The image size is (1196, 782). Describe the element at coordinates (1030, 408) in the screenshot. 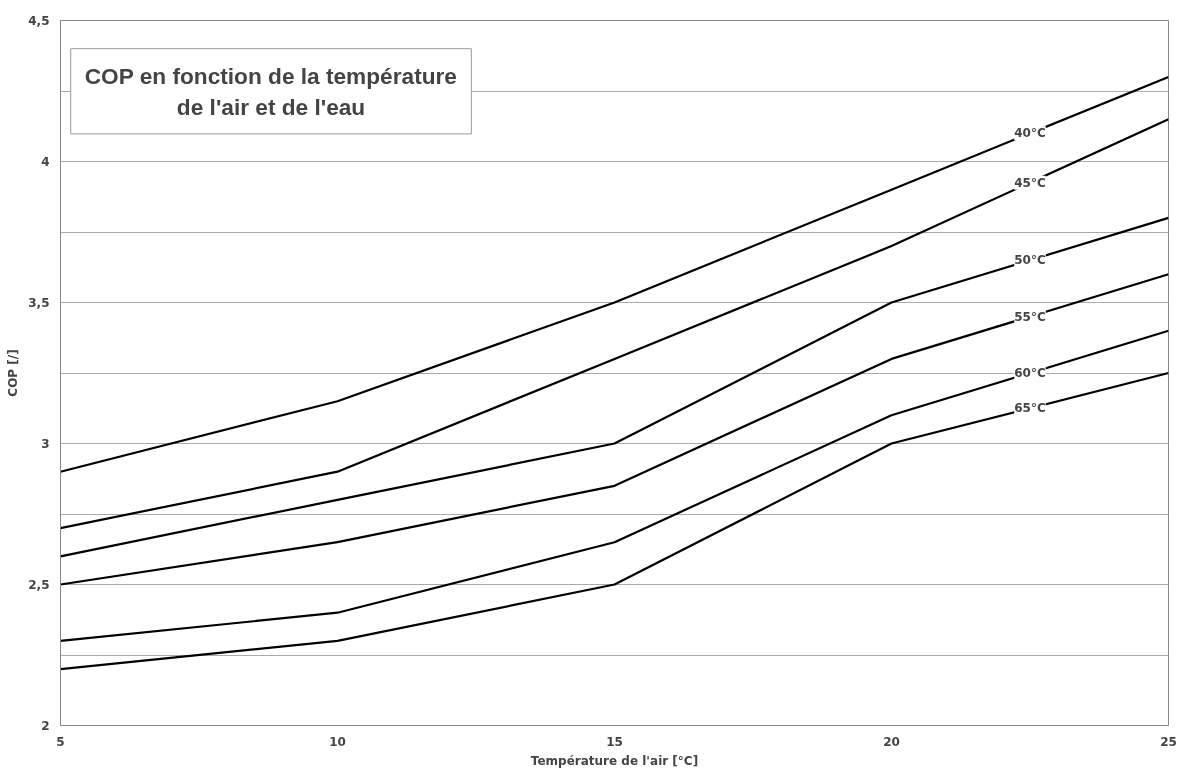

I see `series-label: 65°C` at that location.